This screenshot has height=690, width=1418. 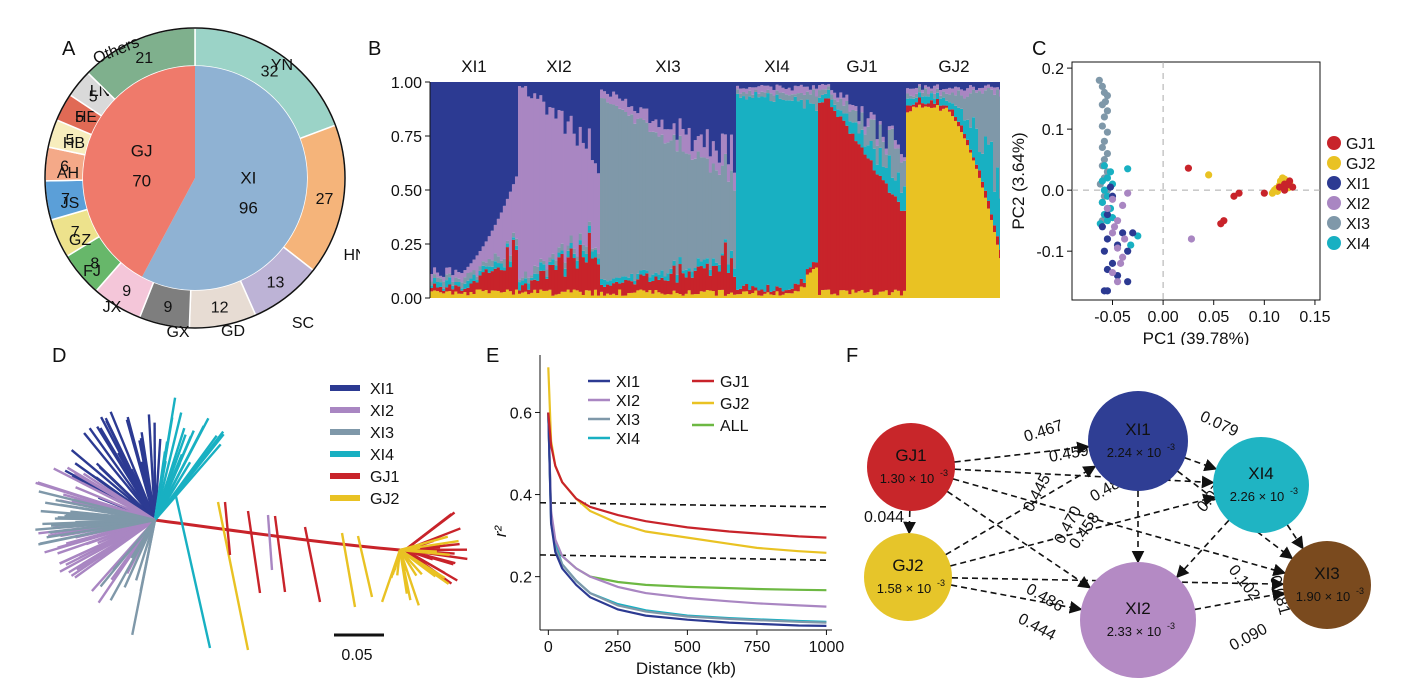 What do you see at coordinates (1053, 191) in the screenshot?
I see `y-tick-label: 0.0` at bounding box center [1053, 191].